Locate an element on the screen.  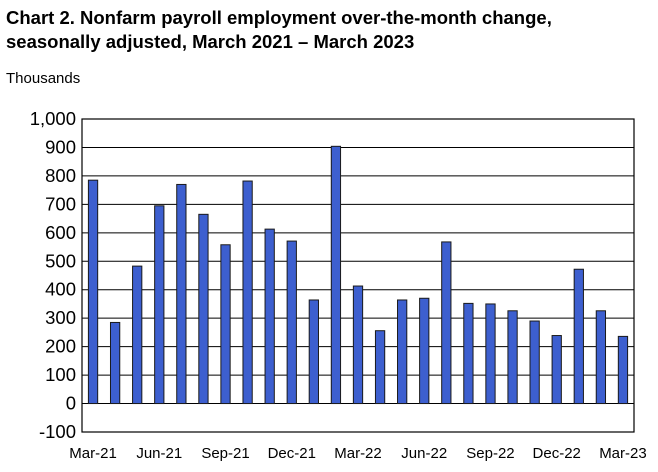
y-tick-label: 800 is located at coordinates (60, 175).